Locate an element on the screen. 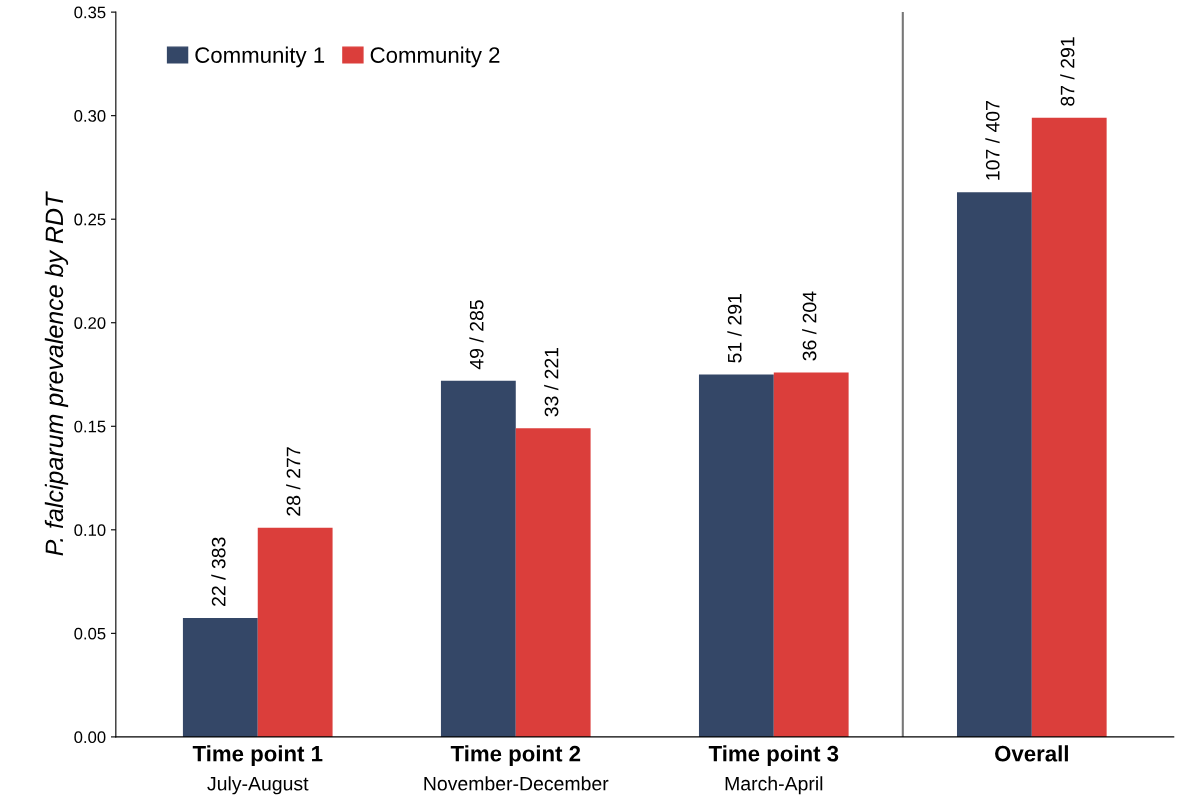 The height and width of the screenshot is (808, 1182). y-tick-label: 0.20 is located at coordinates (90, 323).